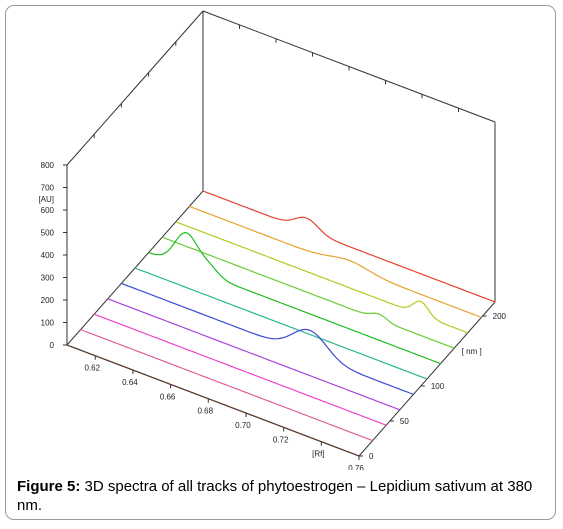 This screenshot has width=563, height=529. What do you see at coordinates (92, 368) in the screenshot?
I see `x-tick-label: 0.62` at bounding box center [92, 368].